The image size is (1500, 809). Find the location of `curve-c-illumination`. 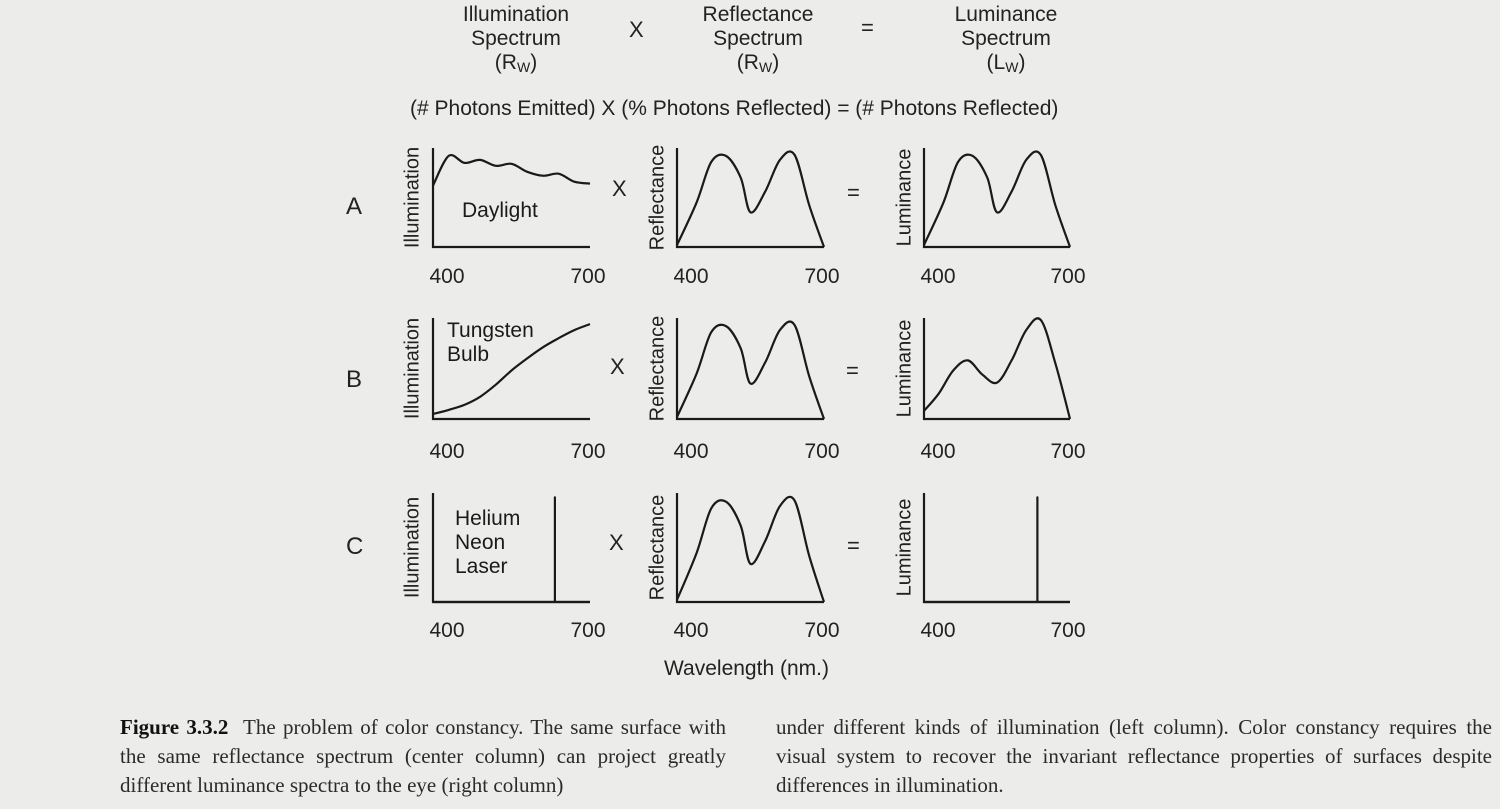

curve-c-illumination is located at coordinates (511, 550).